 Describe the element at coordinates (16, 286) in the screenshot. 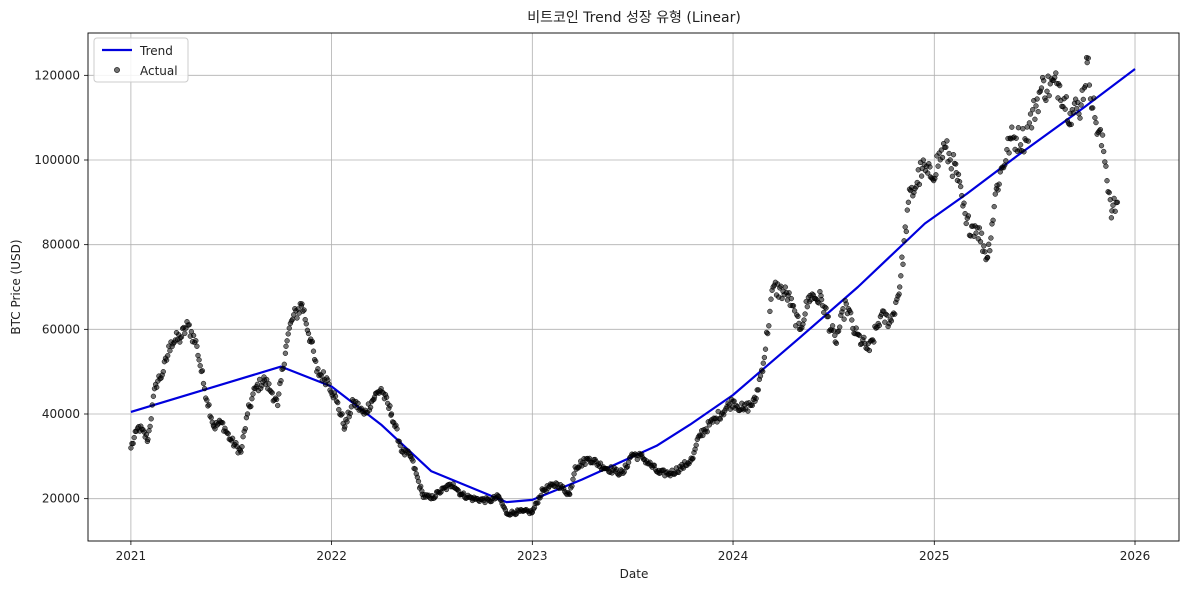

I see `y-axis-label: BTC Price (USD)` at that location.